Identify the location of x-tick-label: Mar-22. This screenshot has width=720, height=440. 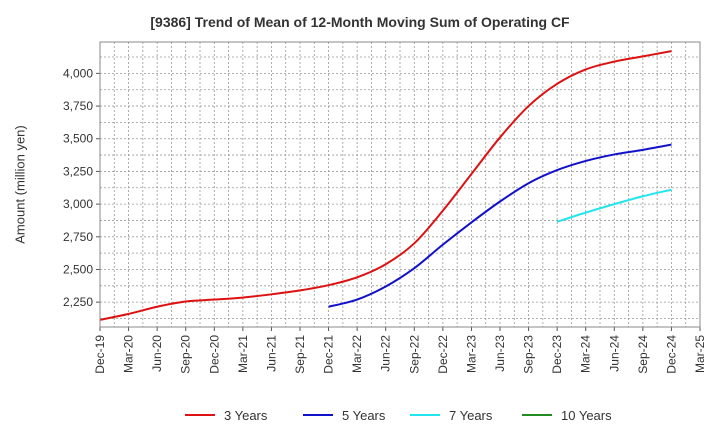
(357, 354).